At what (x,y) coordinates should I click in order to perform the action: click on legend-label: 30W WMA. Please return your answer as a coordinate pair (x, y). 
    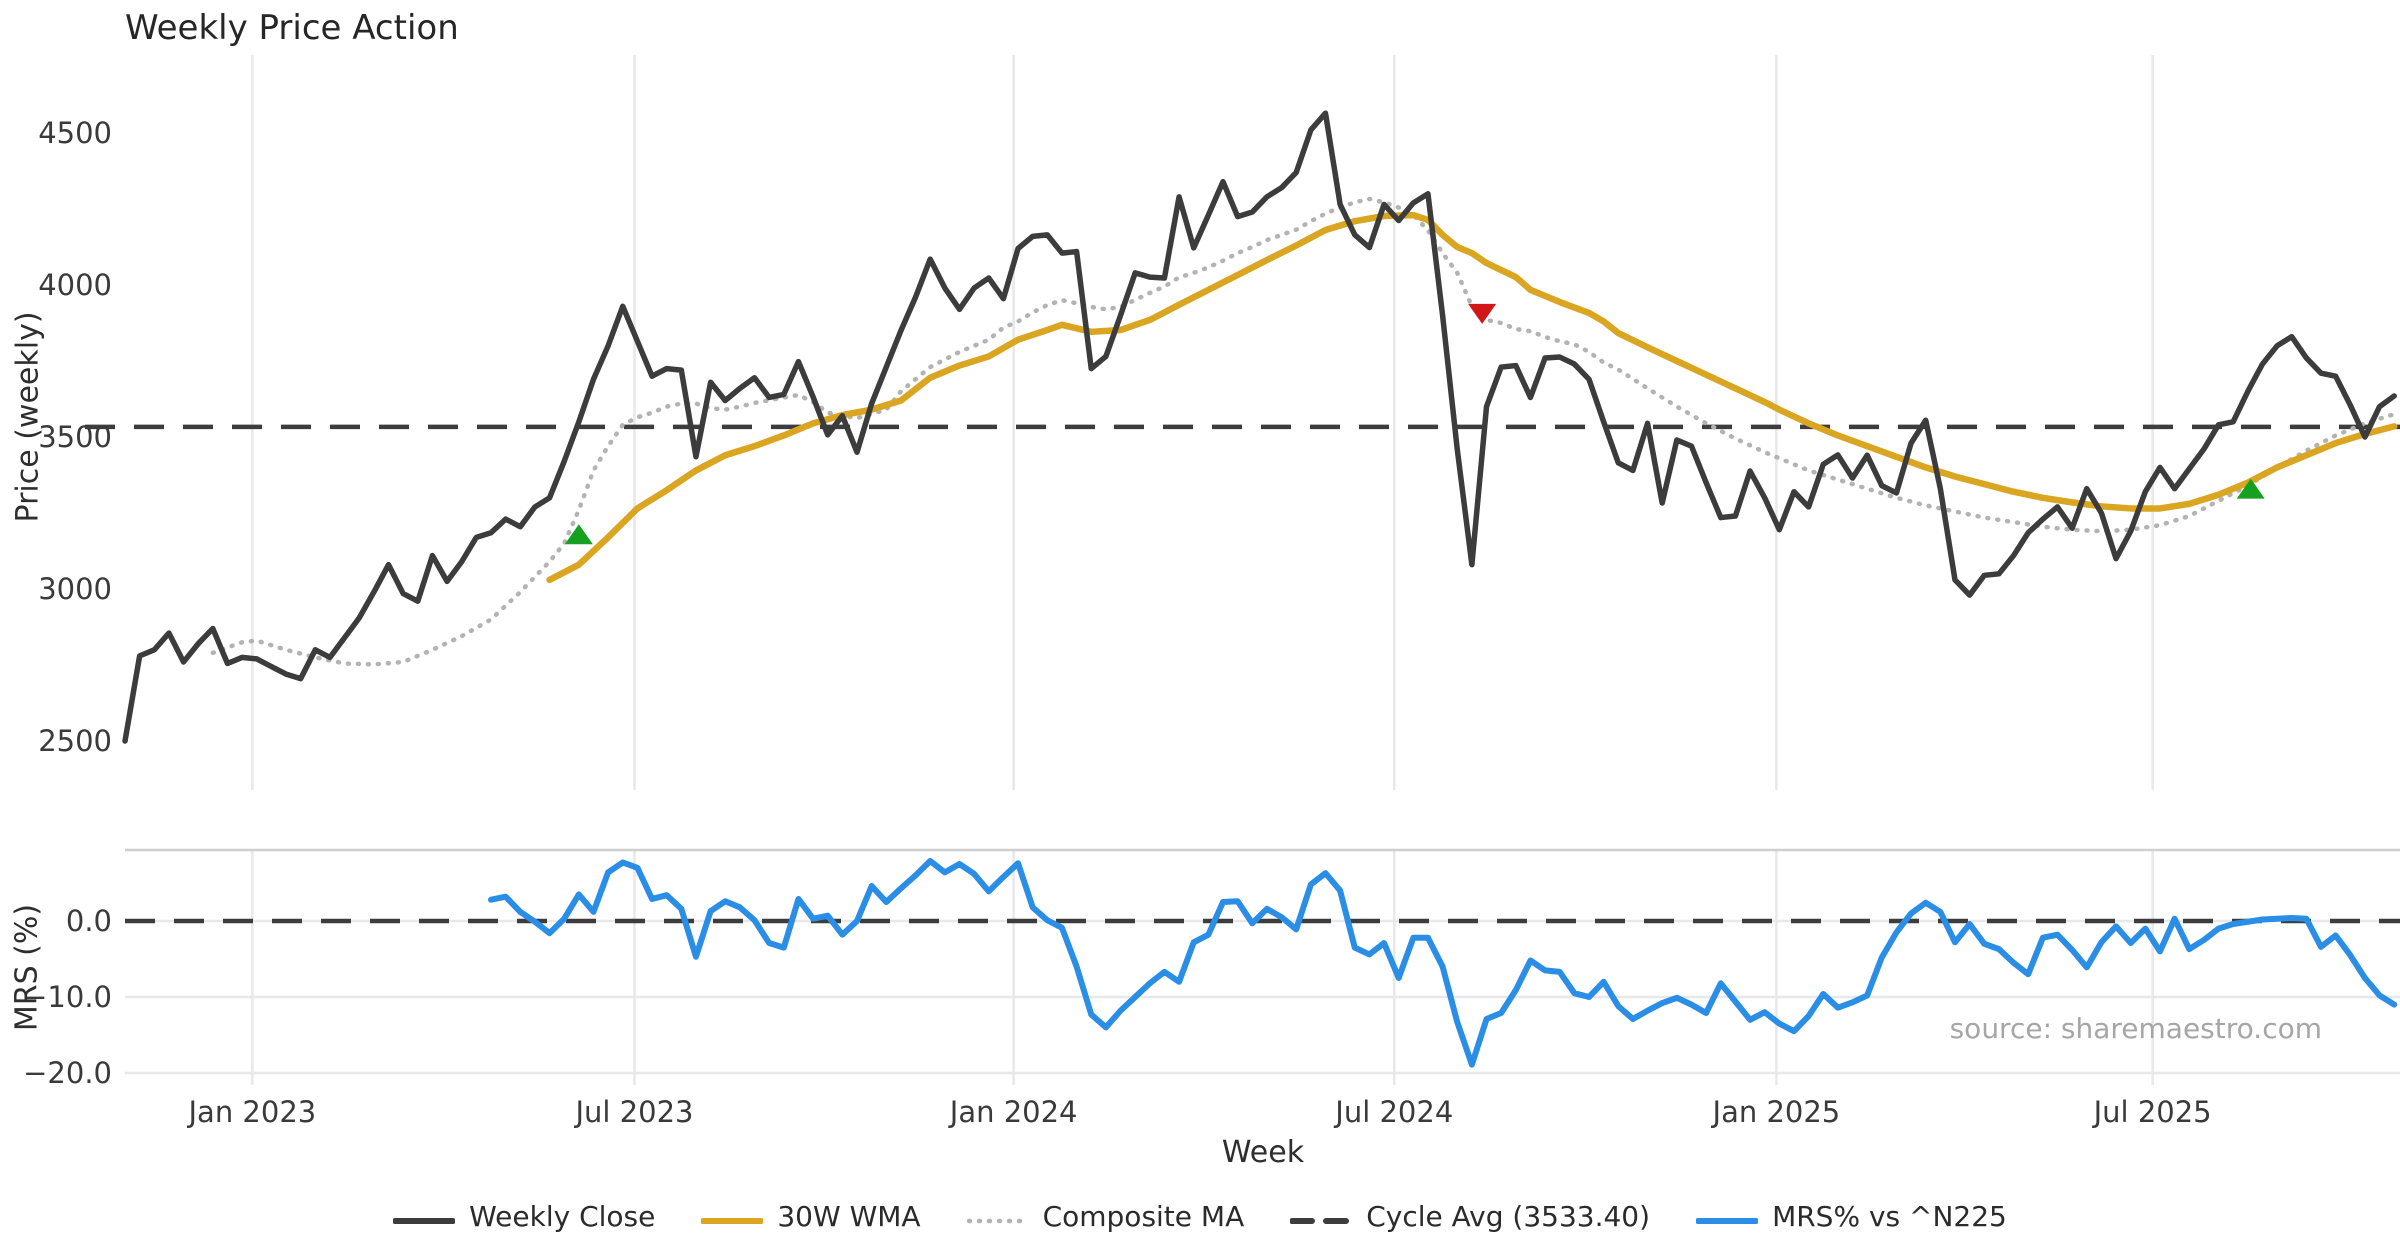
    Looking at the image, I should click on (849, 1216).